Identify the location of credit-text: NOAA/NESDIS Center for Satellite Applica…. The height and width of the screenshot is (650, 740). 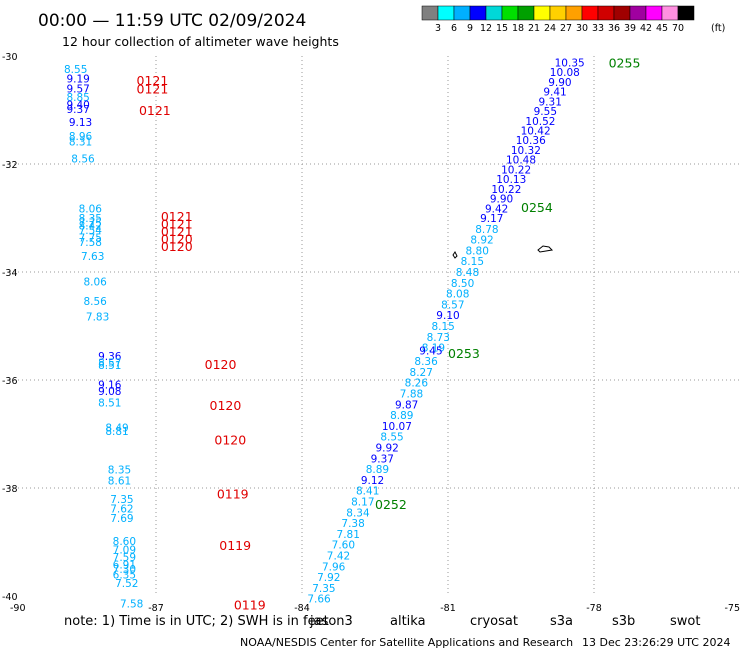
(406, 642).